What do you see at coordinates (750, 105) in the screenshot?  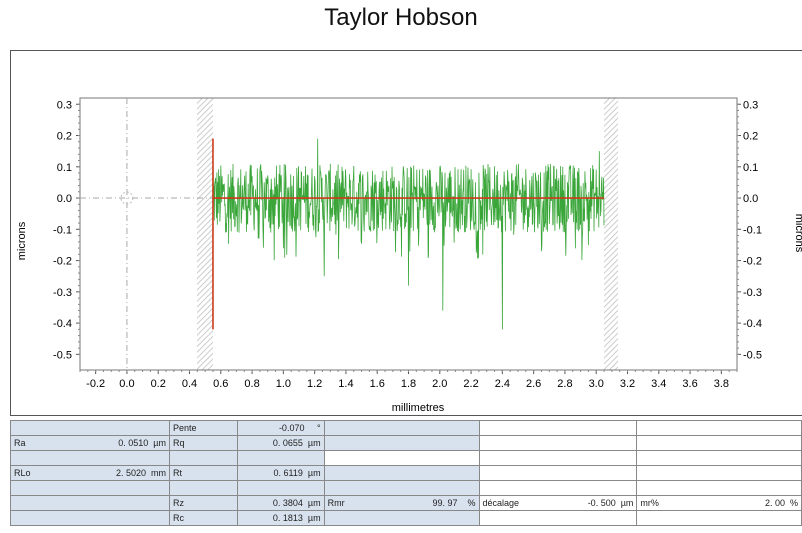 I see `y-tick-label-right: 0.3` at bounding box center [750, 105].